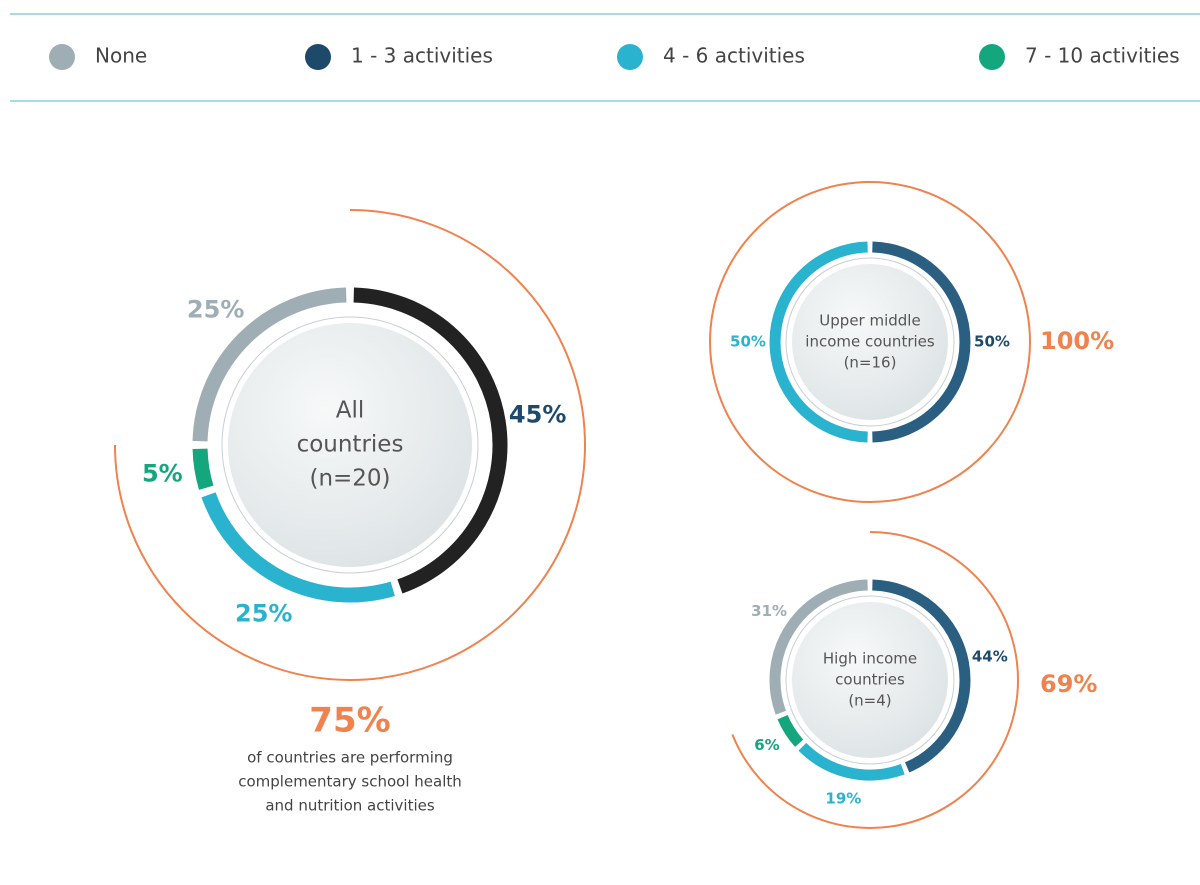  What do you see at coordinates (121, 56) in the screenshot?
I see `legend-label: None` at bounding box center [121, 56].